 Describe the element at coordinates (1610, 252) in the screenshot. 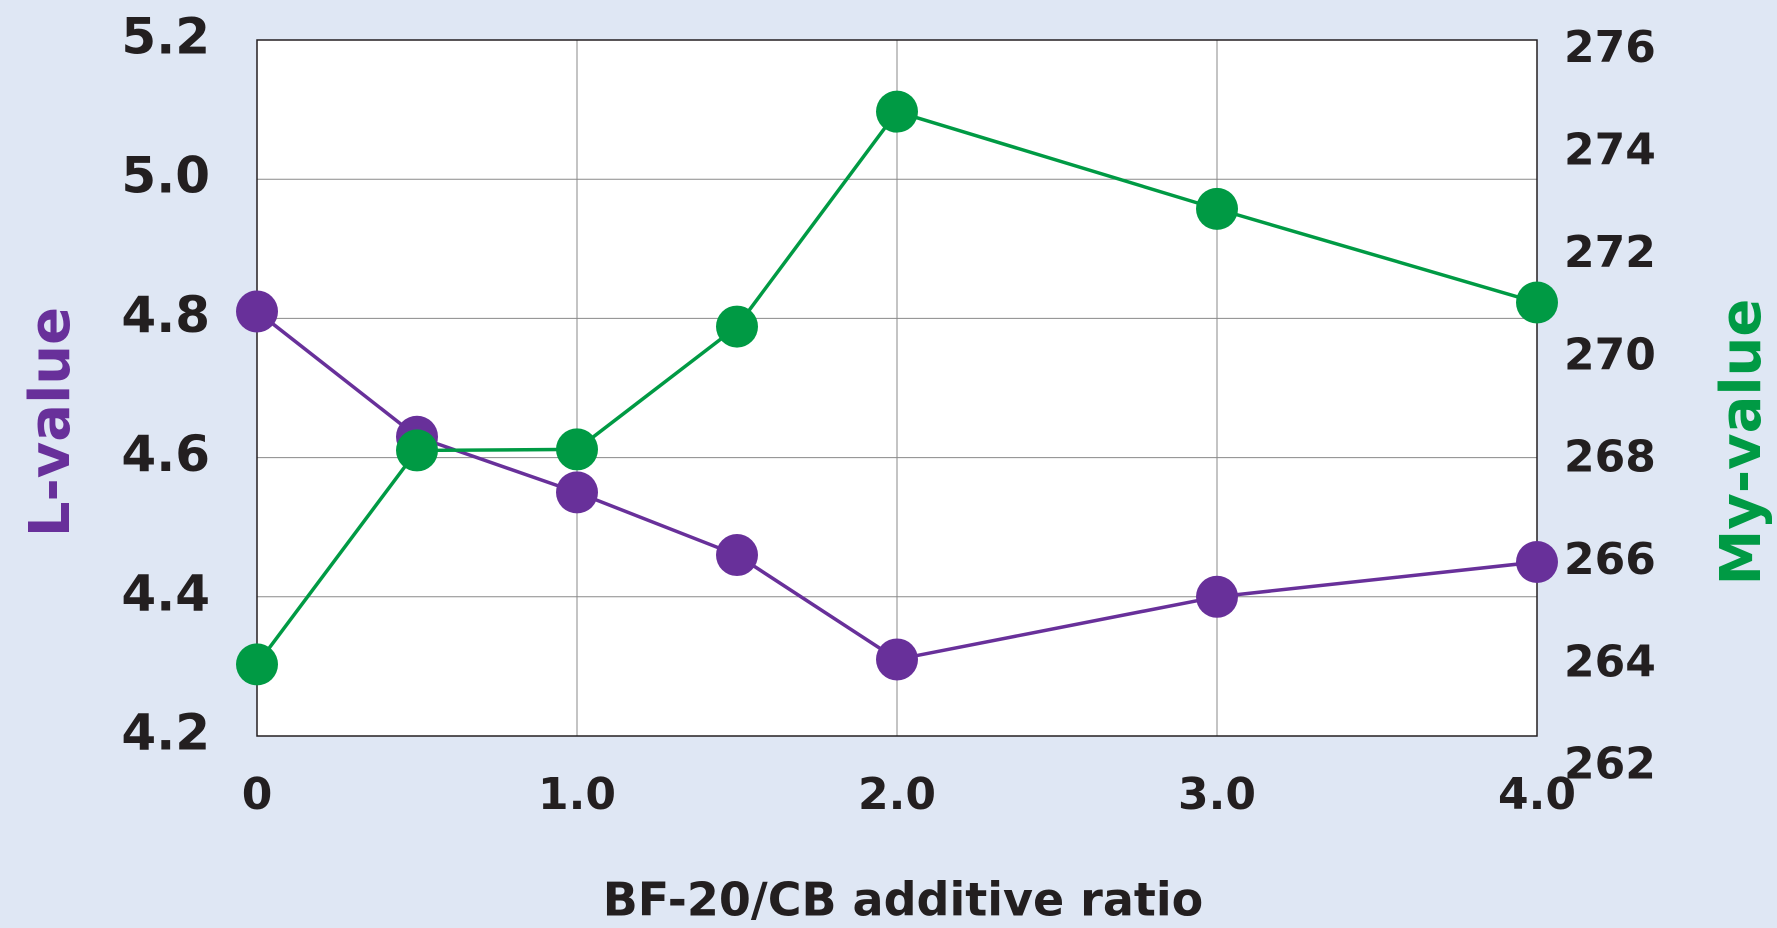

I see `y2-tick-label: 272` at that location.